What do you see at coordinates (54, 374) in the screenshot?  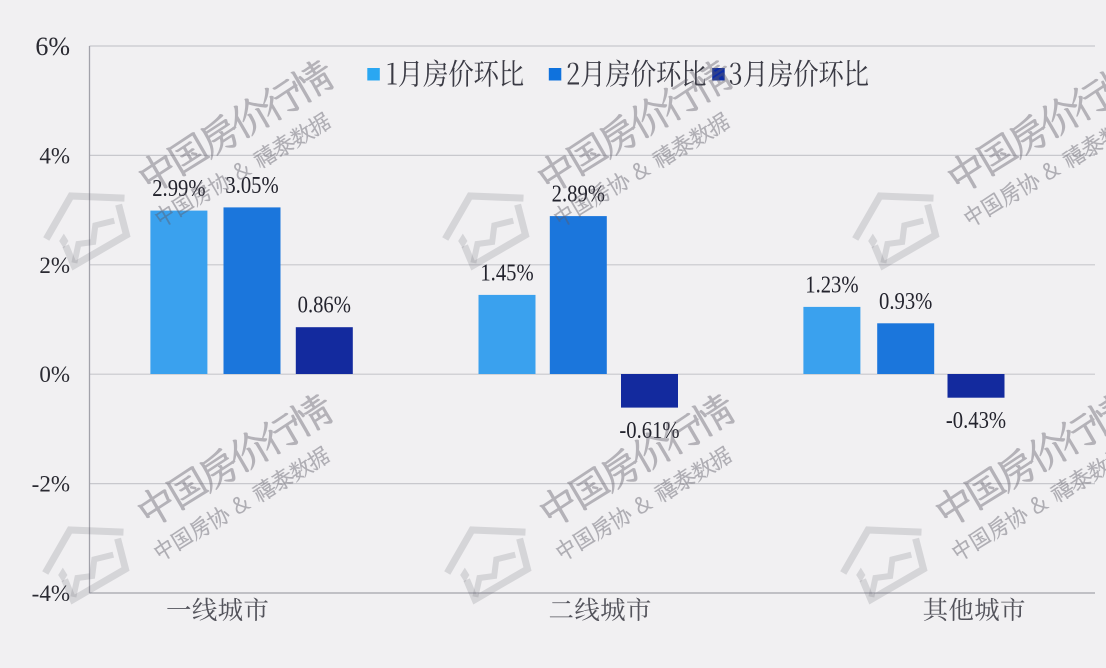 I see `svg-text: 0%` at bounding box center [54, 374].